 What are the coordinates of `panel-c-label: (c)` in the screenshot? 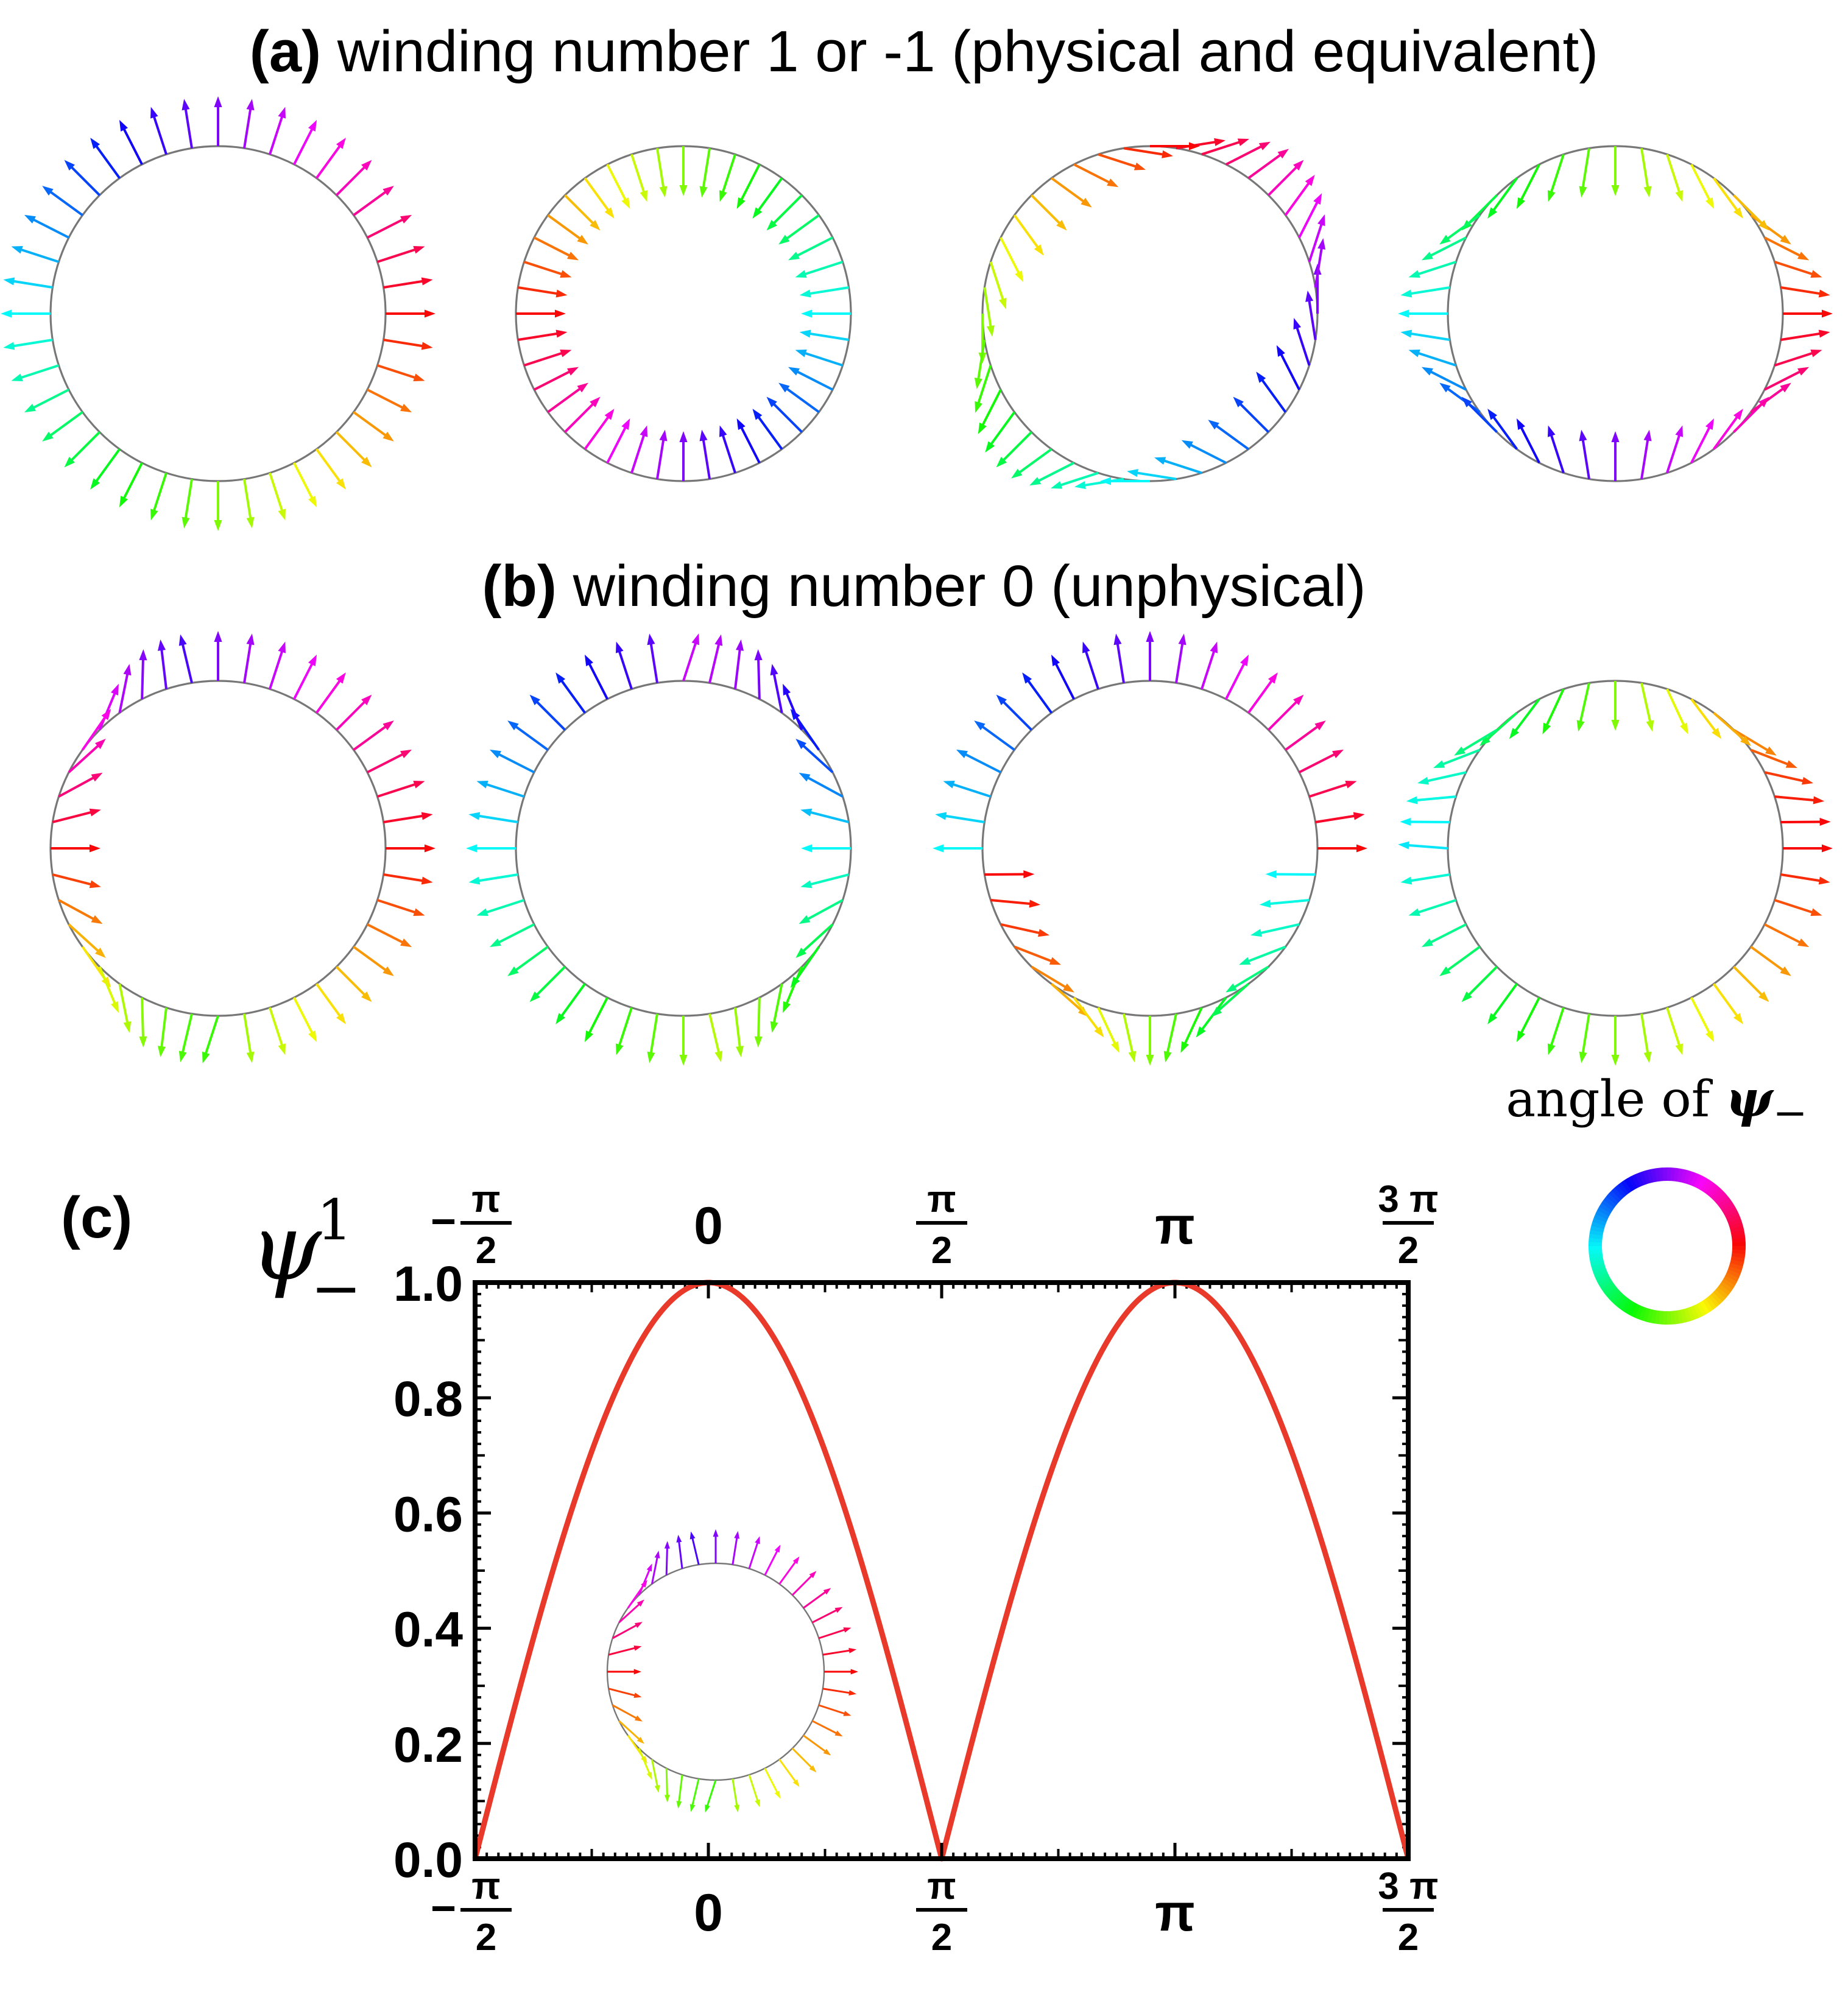 It's located at (97, 1217).